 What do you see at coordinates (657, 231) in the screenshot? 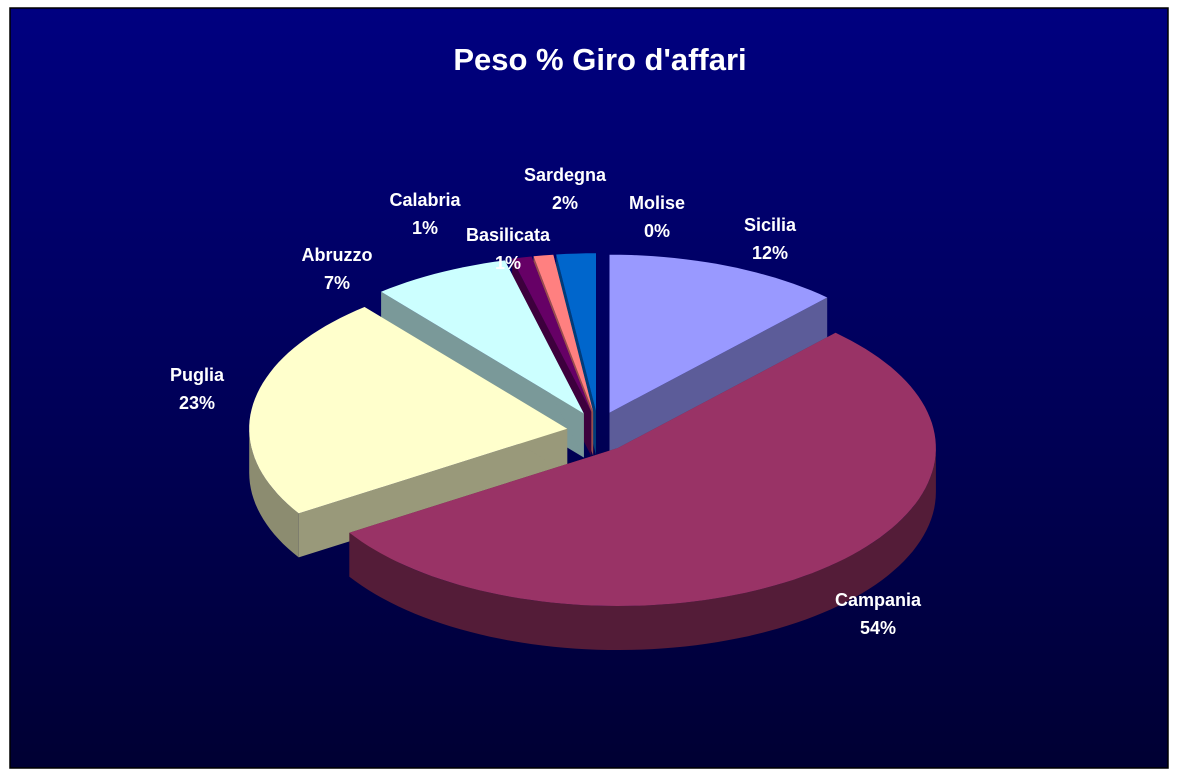
I see `data-label-value: 0%` at bounding box center [657, 231].